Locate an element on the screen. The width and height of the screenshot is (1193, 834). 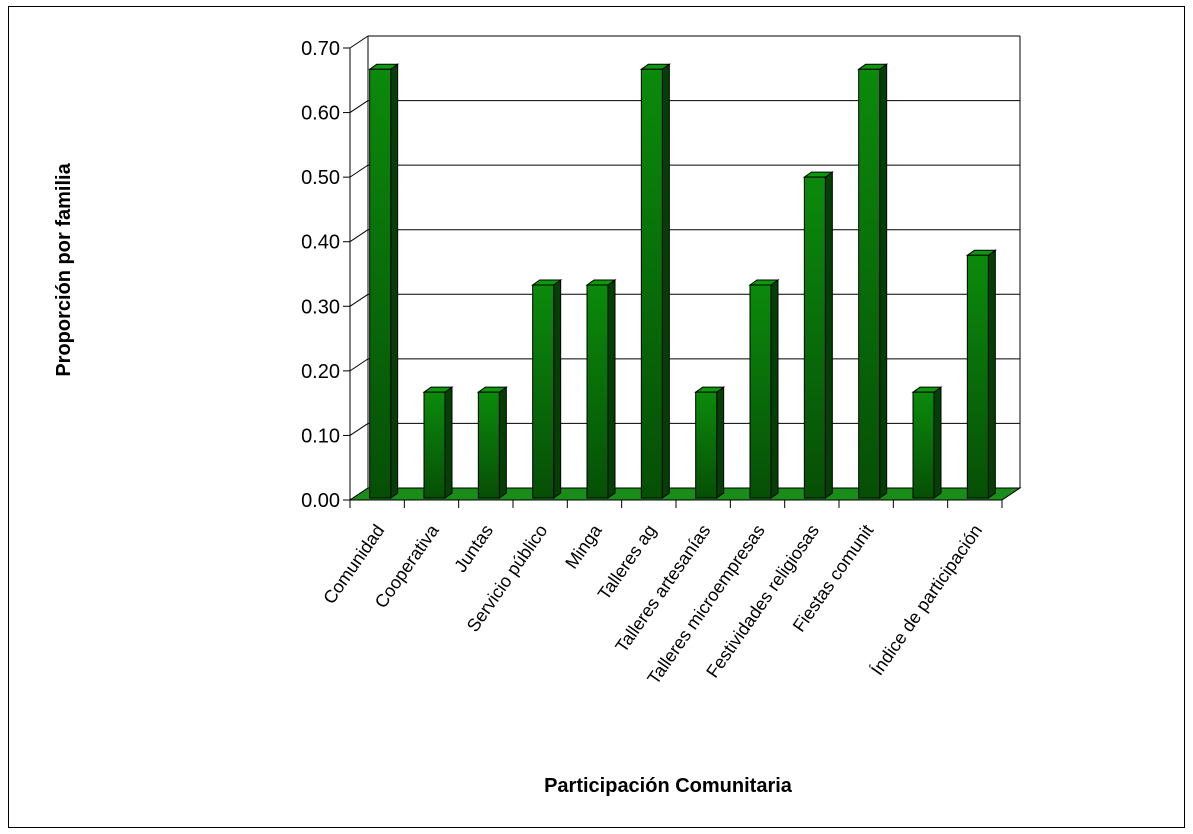
y-tick-label: 0.70 is located at coordinates (320, 49).